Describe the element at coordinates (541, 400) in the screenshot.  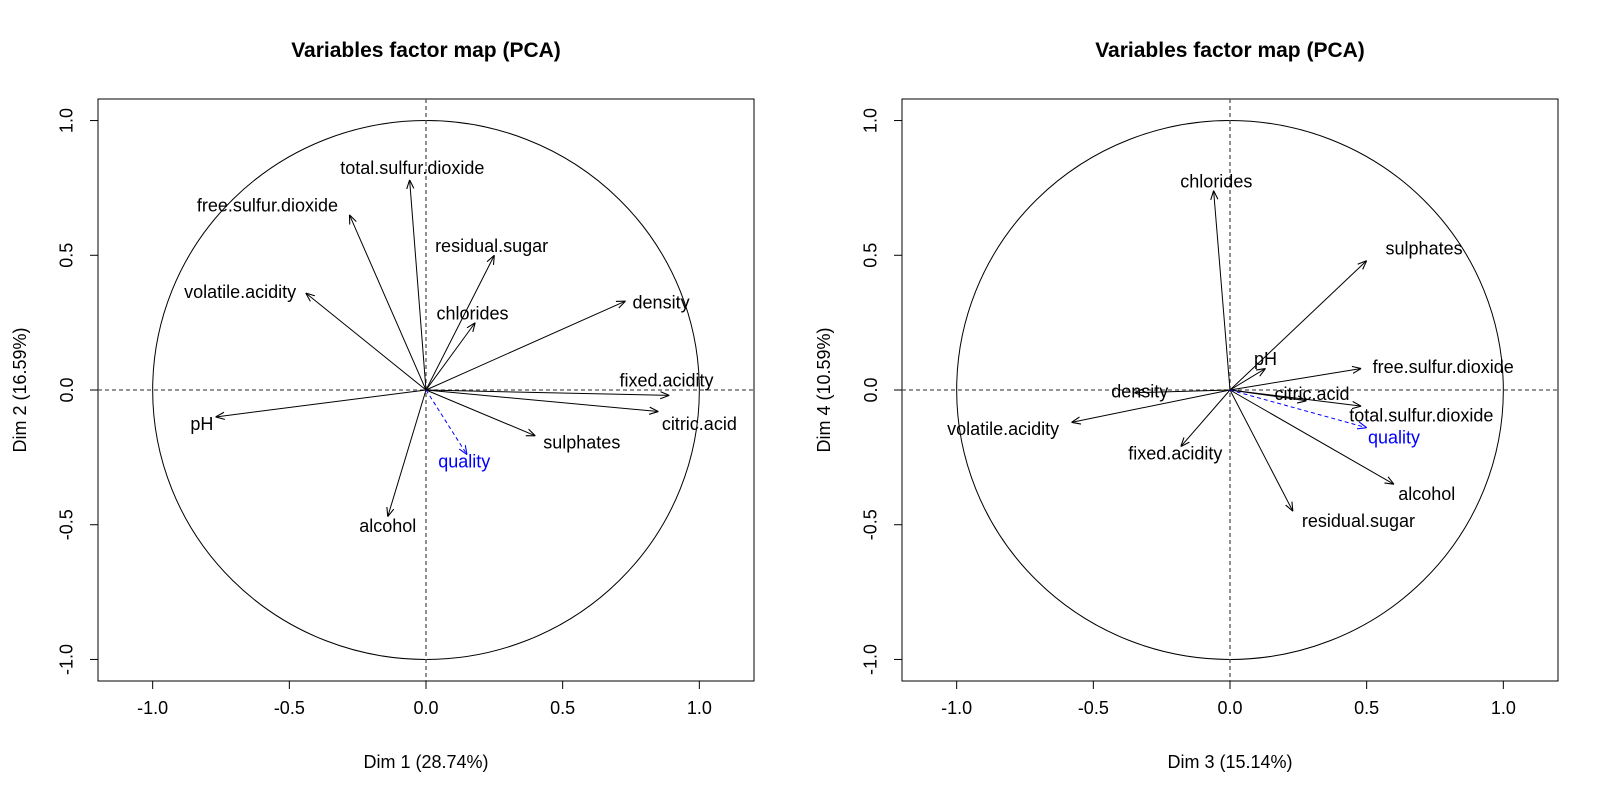
I see `variable-arrow-citric-acid` at that location.